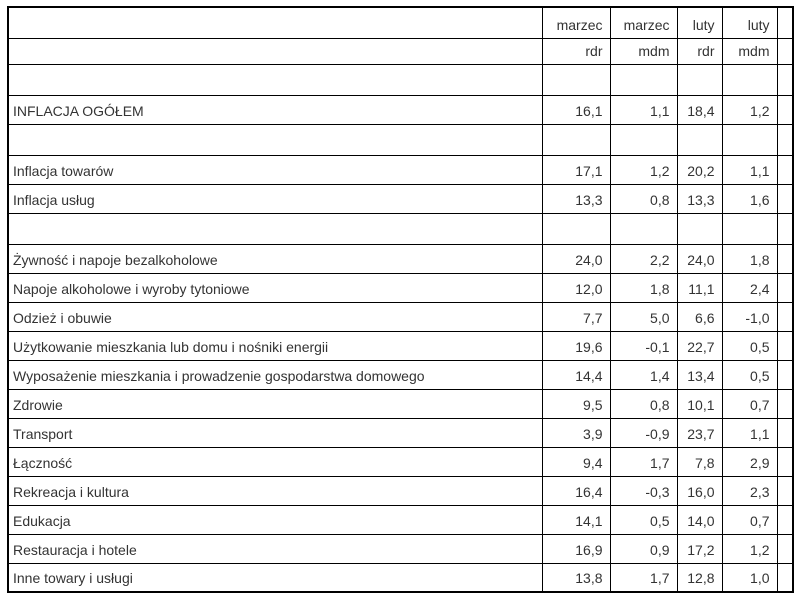 The image size is (797, 598). I want to click on table-row: Inne towary i usługi 13,8 1,7 12,8 1,0, so click(400, 577).